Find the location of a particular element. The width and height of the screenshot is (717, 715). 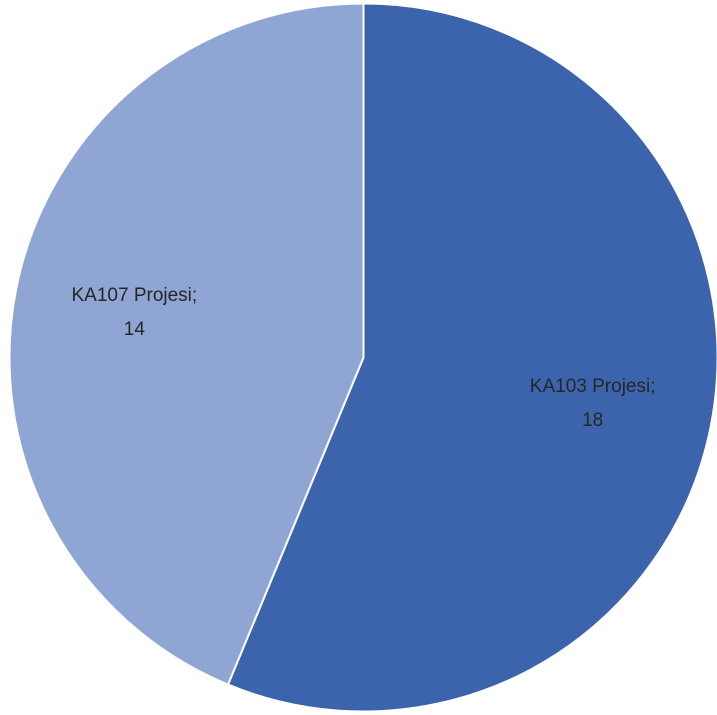

data-label-ka103-projesi: KA103 Projesi; is located at coordinates (593, 386).